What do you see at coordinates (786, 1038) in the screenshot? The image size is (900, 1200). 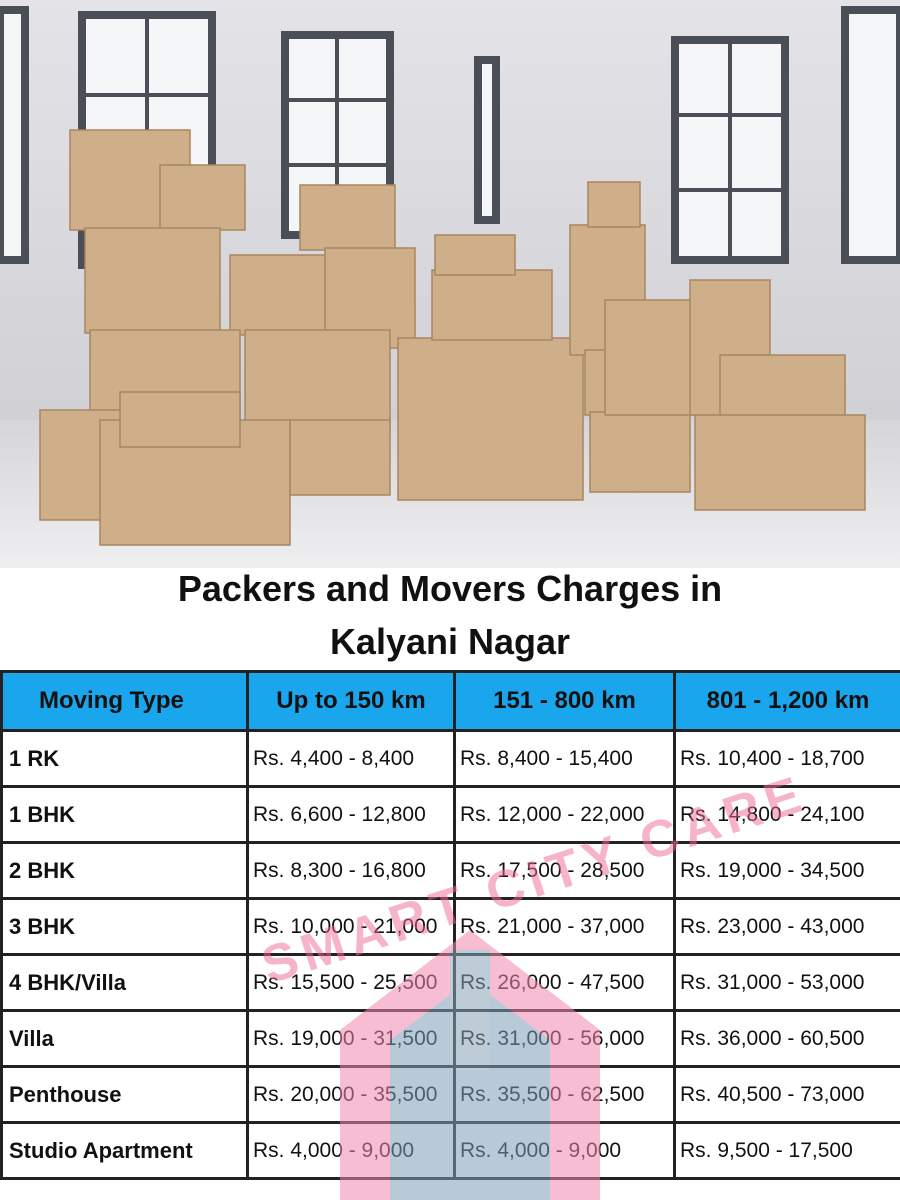 I see `price-cell: Rs. 36,000 - 60,500` at bounding box center [786, 1038].